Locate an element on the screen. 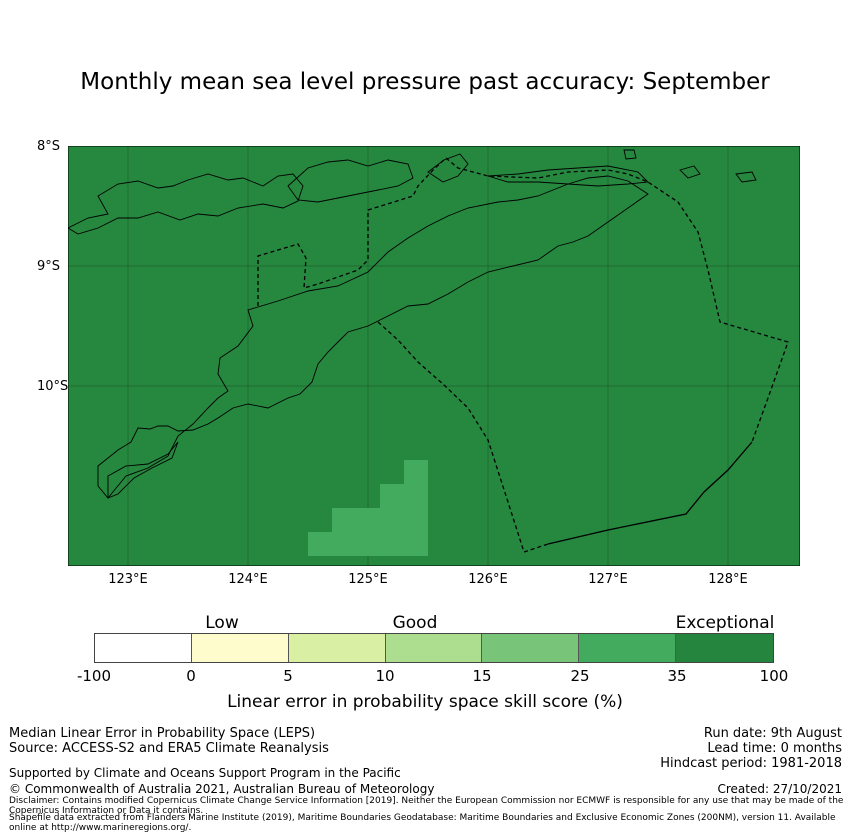 Image resolution: width=850 pixels, height=839 pixels. eez-boundary-west is located at coordinates (463, 437).